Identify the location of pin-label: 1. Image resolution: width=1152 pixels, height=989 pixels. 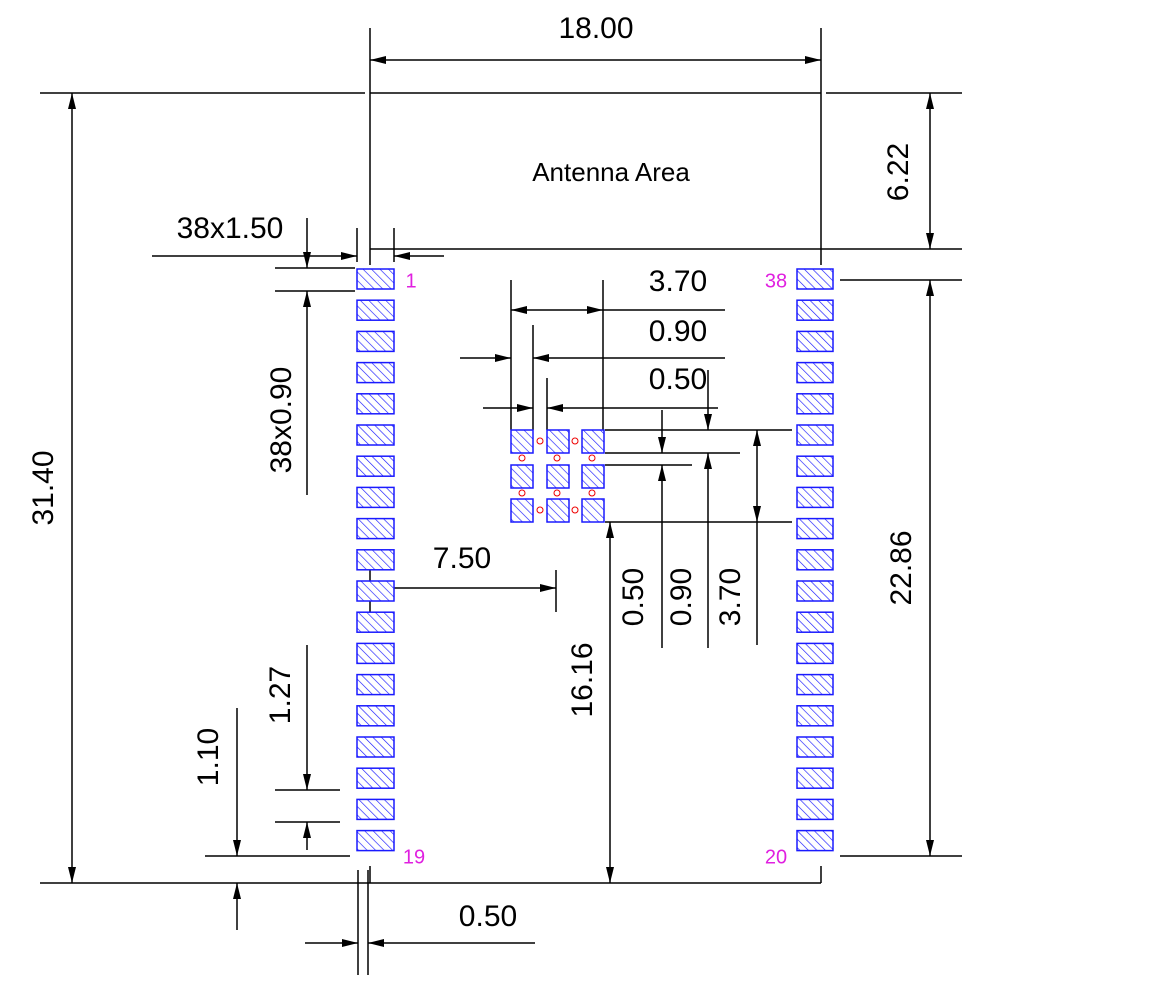
(410, 281).